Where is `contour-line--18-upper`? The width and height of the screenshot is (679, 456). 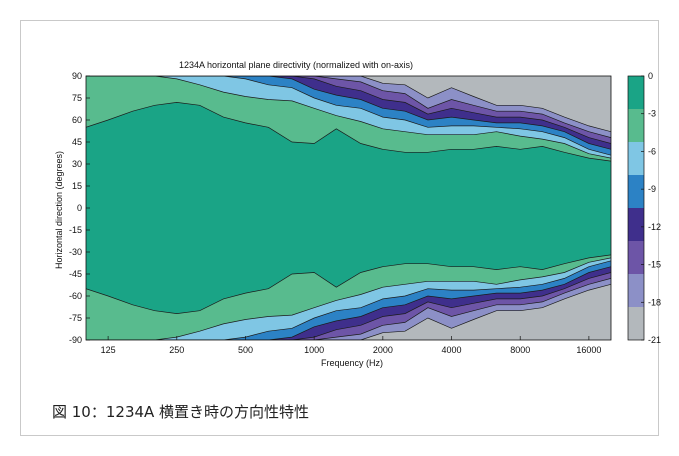
contour-line--18-upper is located at coordinates (348, 107).